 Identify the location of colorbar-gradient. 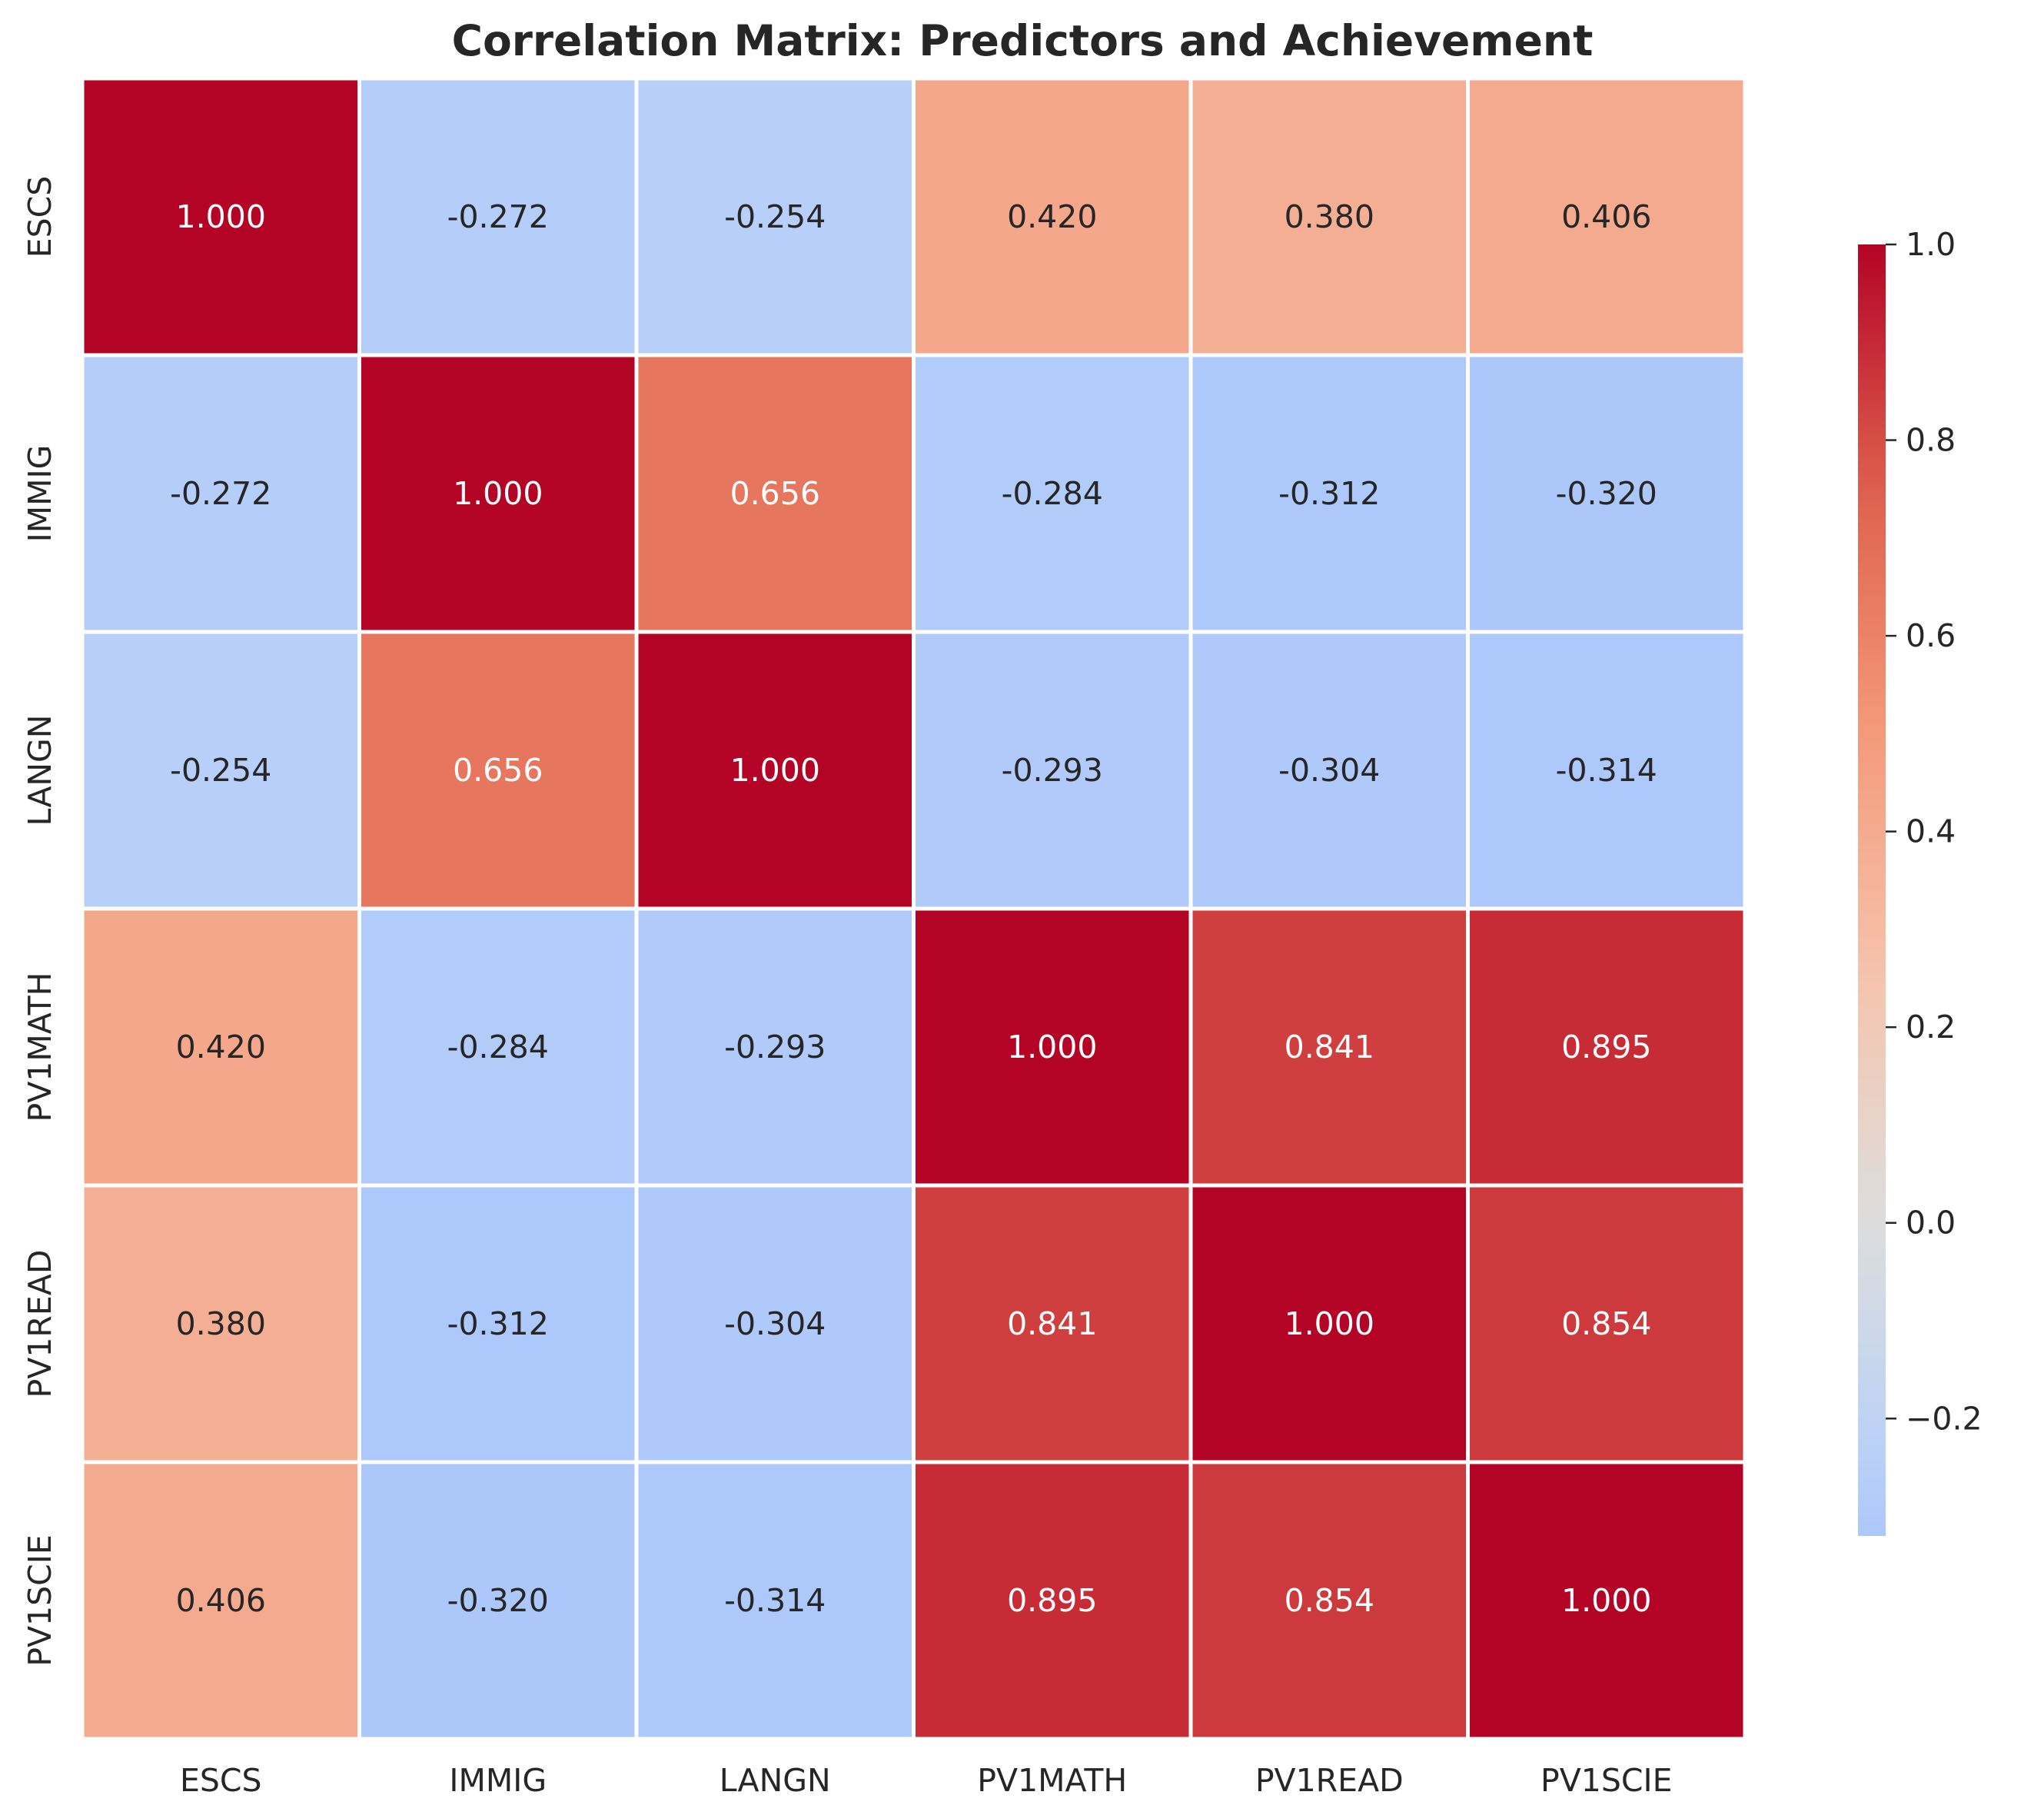
(1872, 890).